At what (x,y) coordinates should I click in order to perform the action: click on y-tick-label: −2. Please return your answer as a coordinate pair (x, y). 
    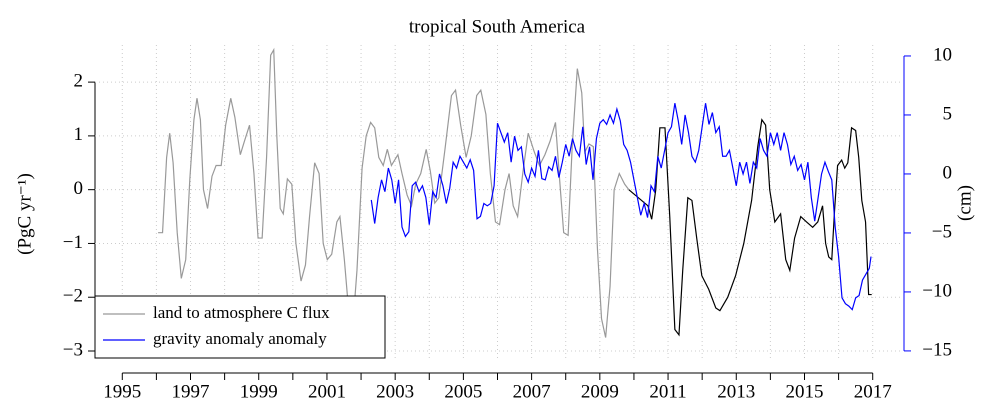
    Looking at the image, I should click on (73, 296).